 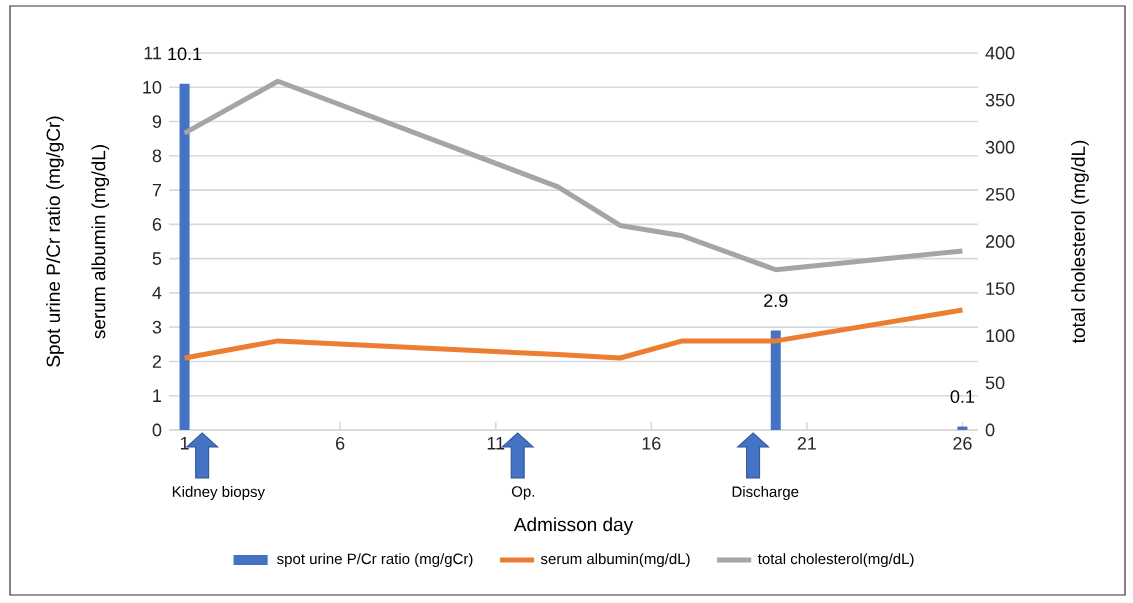 I want to click on y2-tick-label: 150, so click(x=1000, y=288).